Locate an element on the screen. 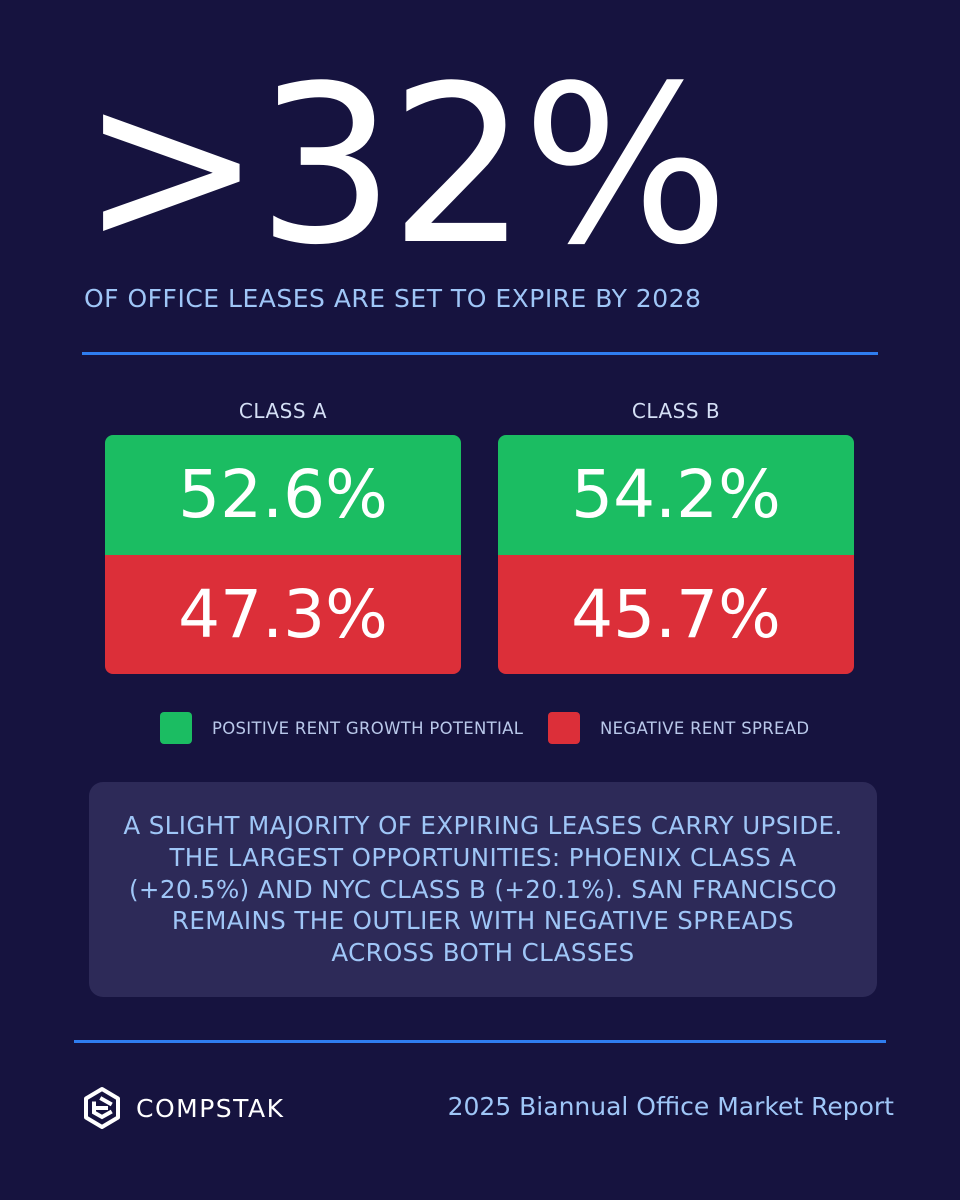 The image size is (960, 1200). legend-negative-swatch is located at coordinates (564, 728).